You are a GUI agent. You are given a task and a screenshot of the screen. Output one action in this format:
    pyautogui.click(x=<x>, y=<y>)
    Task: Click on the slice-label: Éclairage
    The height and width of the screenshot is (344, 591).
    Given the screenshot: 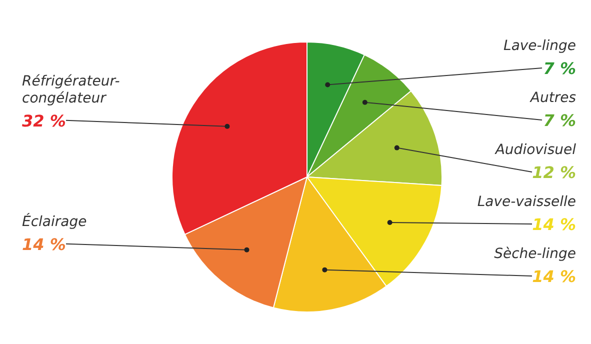 What is the action you would take?
    pyautogui.click(x=54, y=221)
    